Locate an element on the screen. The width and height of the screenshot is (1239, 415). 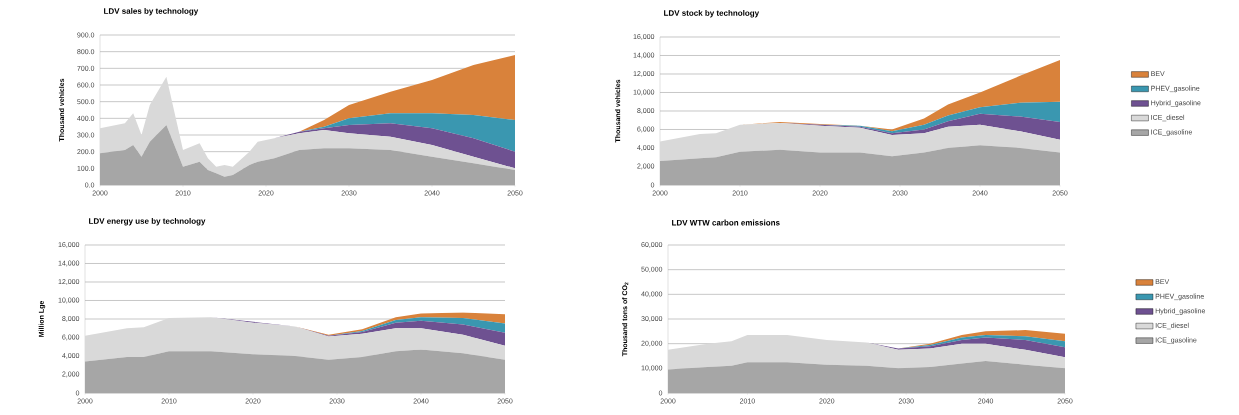
chart-title: LDV stock by technology is located at coordinates (712, 13).